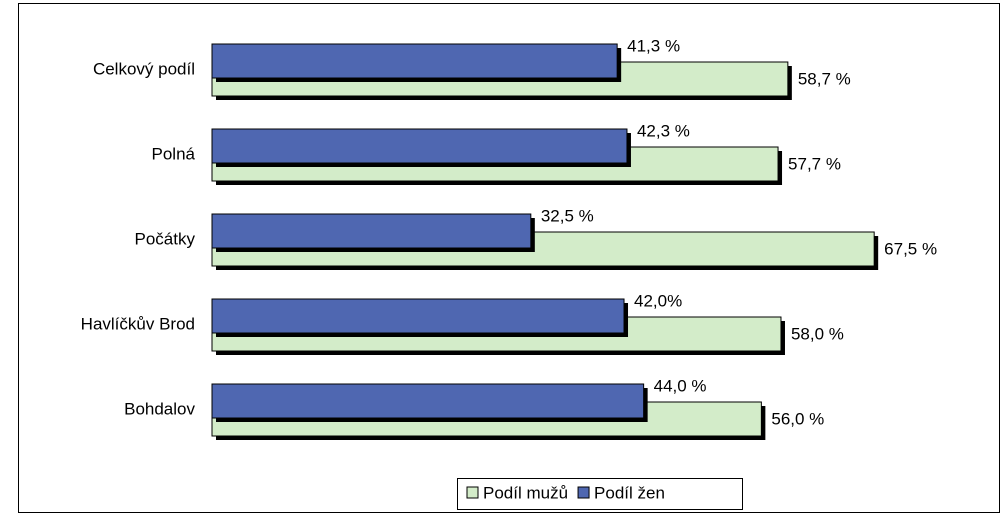 The height and width of the screenshot is (516, 1003). What do you see at coordinates (144, 68) in the screenshot?
I see `category-label: Celkový podíl` at bounding box center [144, 68].